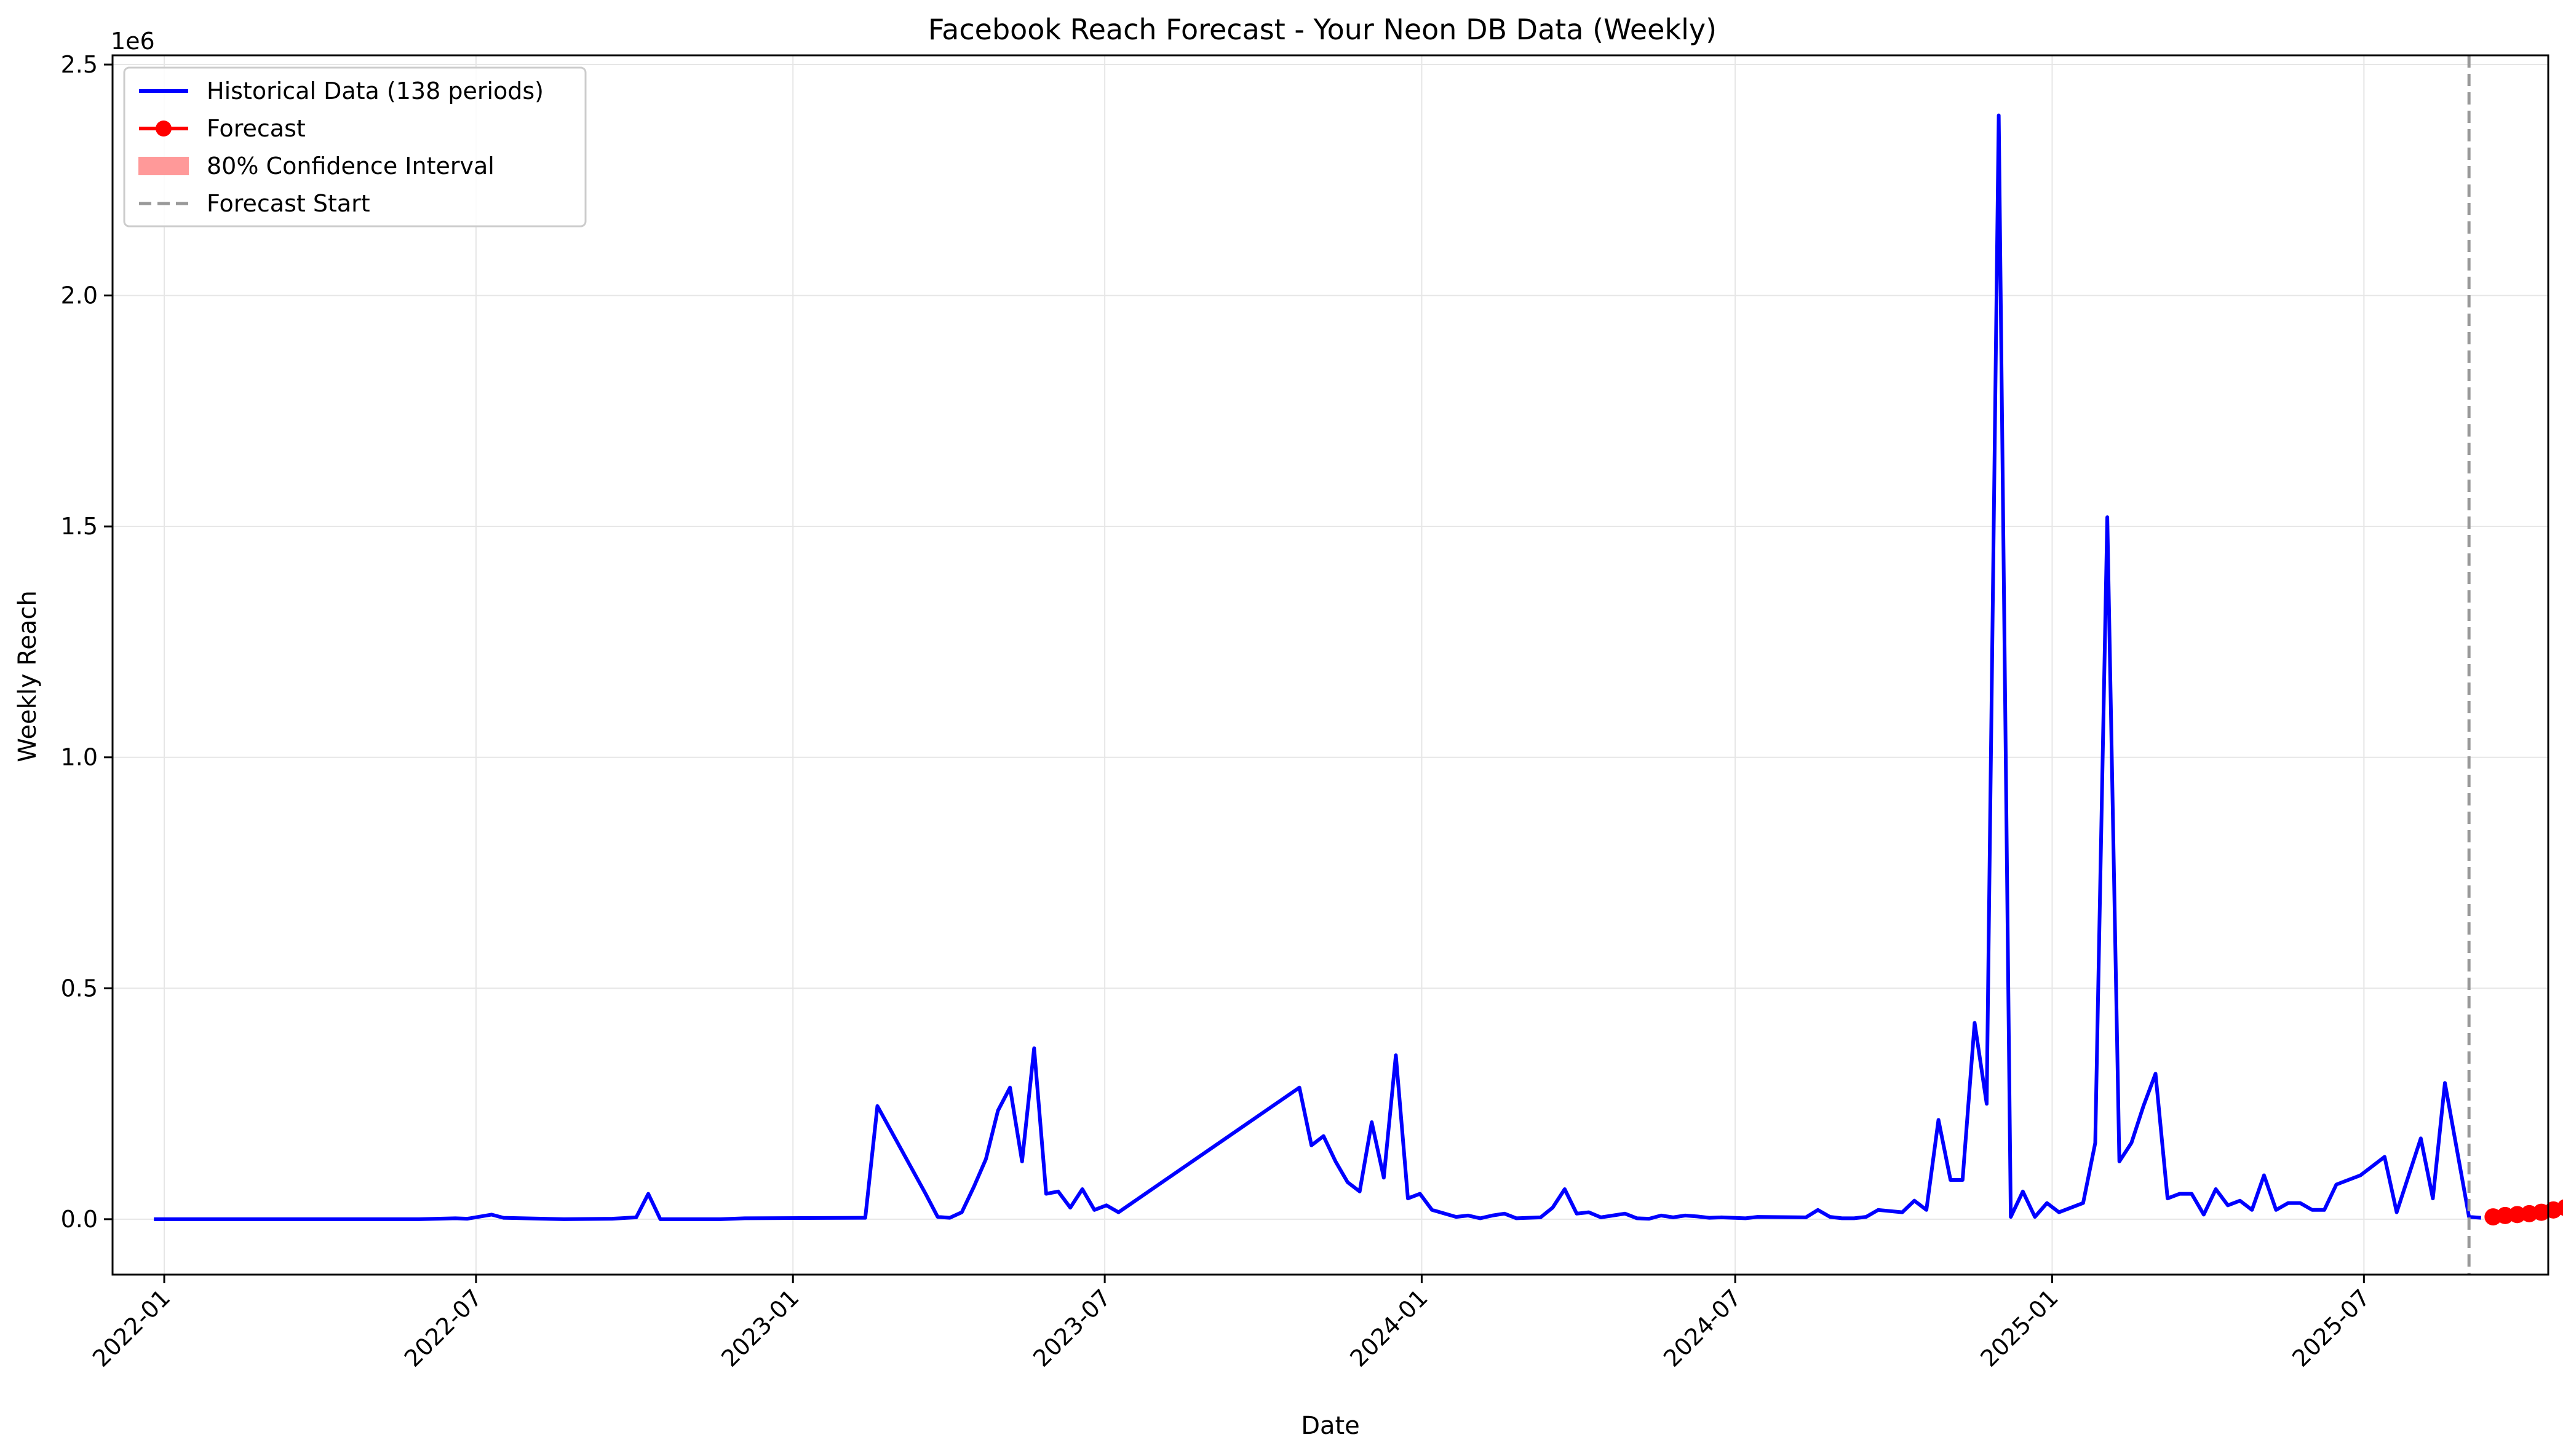 The image size is (2563, 1456). What do you see at coordinates (28, 676) in the screenshot?
I see `y-axis-title: Weekly Reach` at bounding box center [28, 676].